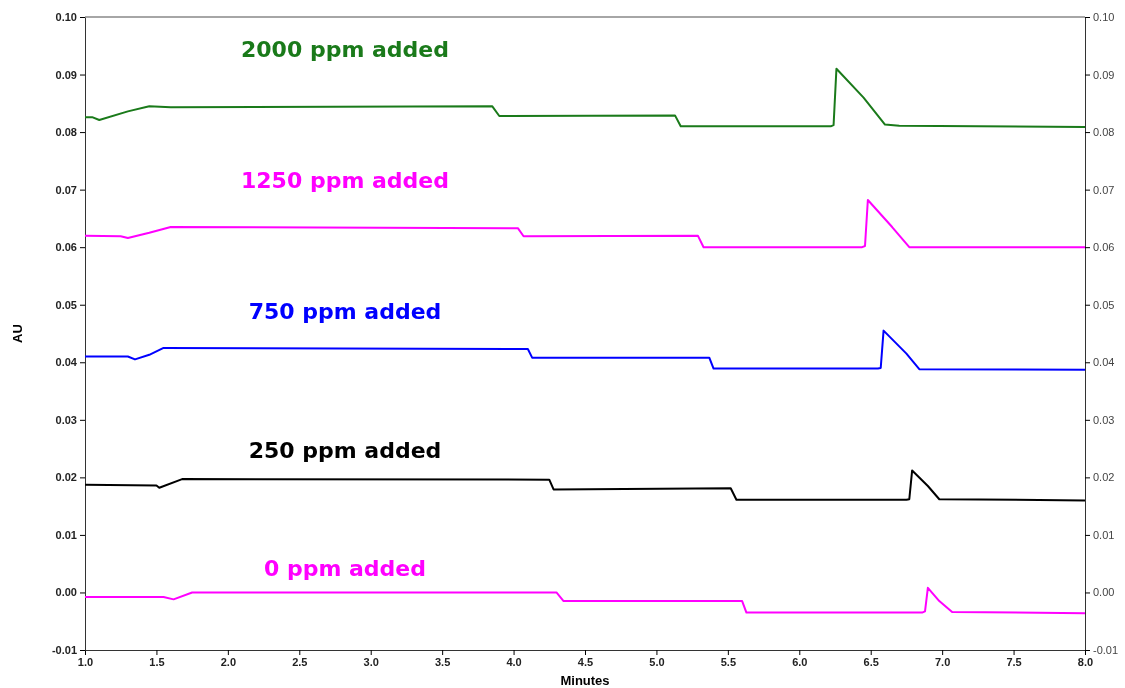 This screenshot has height=688, width=1125. What do you see at coordinates (157, 661) in the screenshot?
I see `x-tick-label: 1.5` at bounding box center [157, 661].